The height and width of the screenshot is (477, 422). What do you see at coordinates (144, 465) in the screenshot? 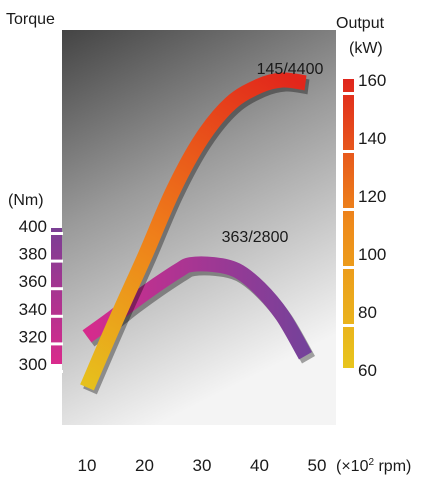
I see `x-tick-label: 20` at bounding box center [144, 465].